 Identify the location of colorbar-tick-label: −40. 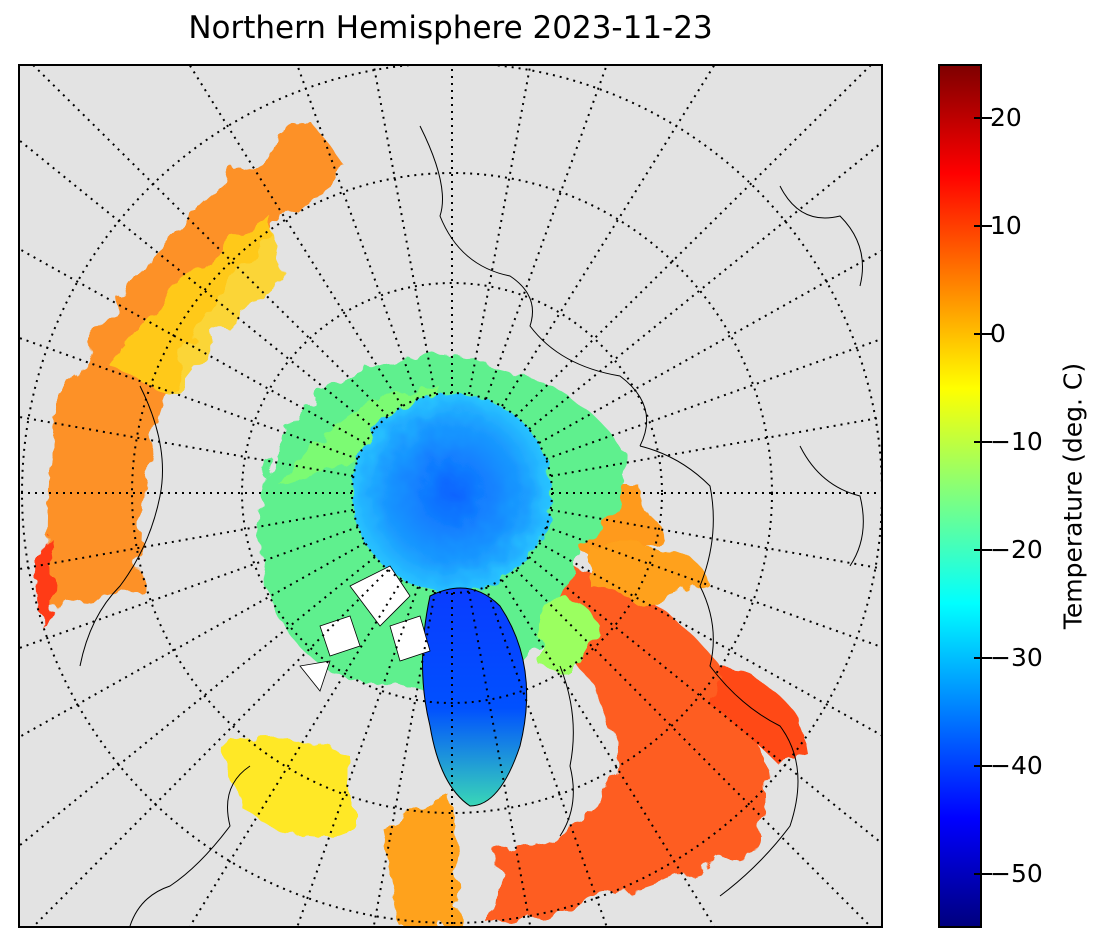
(1016, 765).